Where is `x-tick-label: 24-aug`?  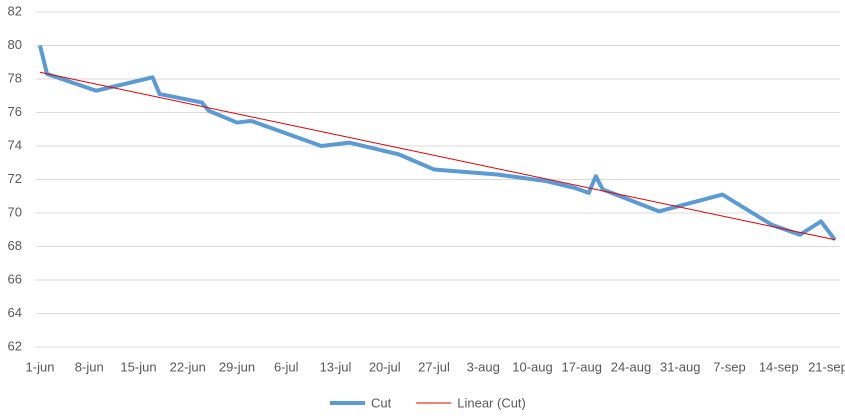 x-tick-label: 24-aug is located at coordinates (631, 366).